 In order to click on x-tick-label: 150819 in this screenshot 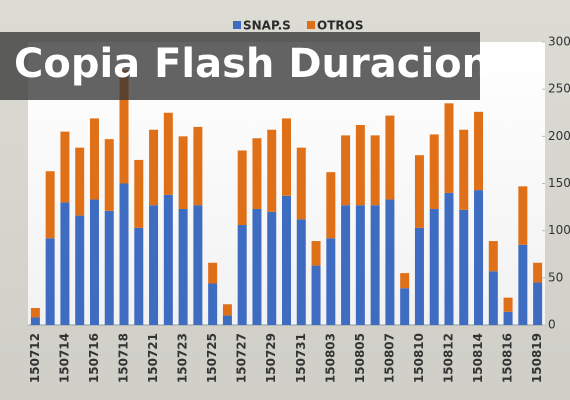, I will do `click(537, 358)`.